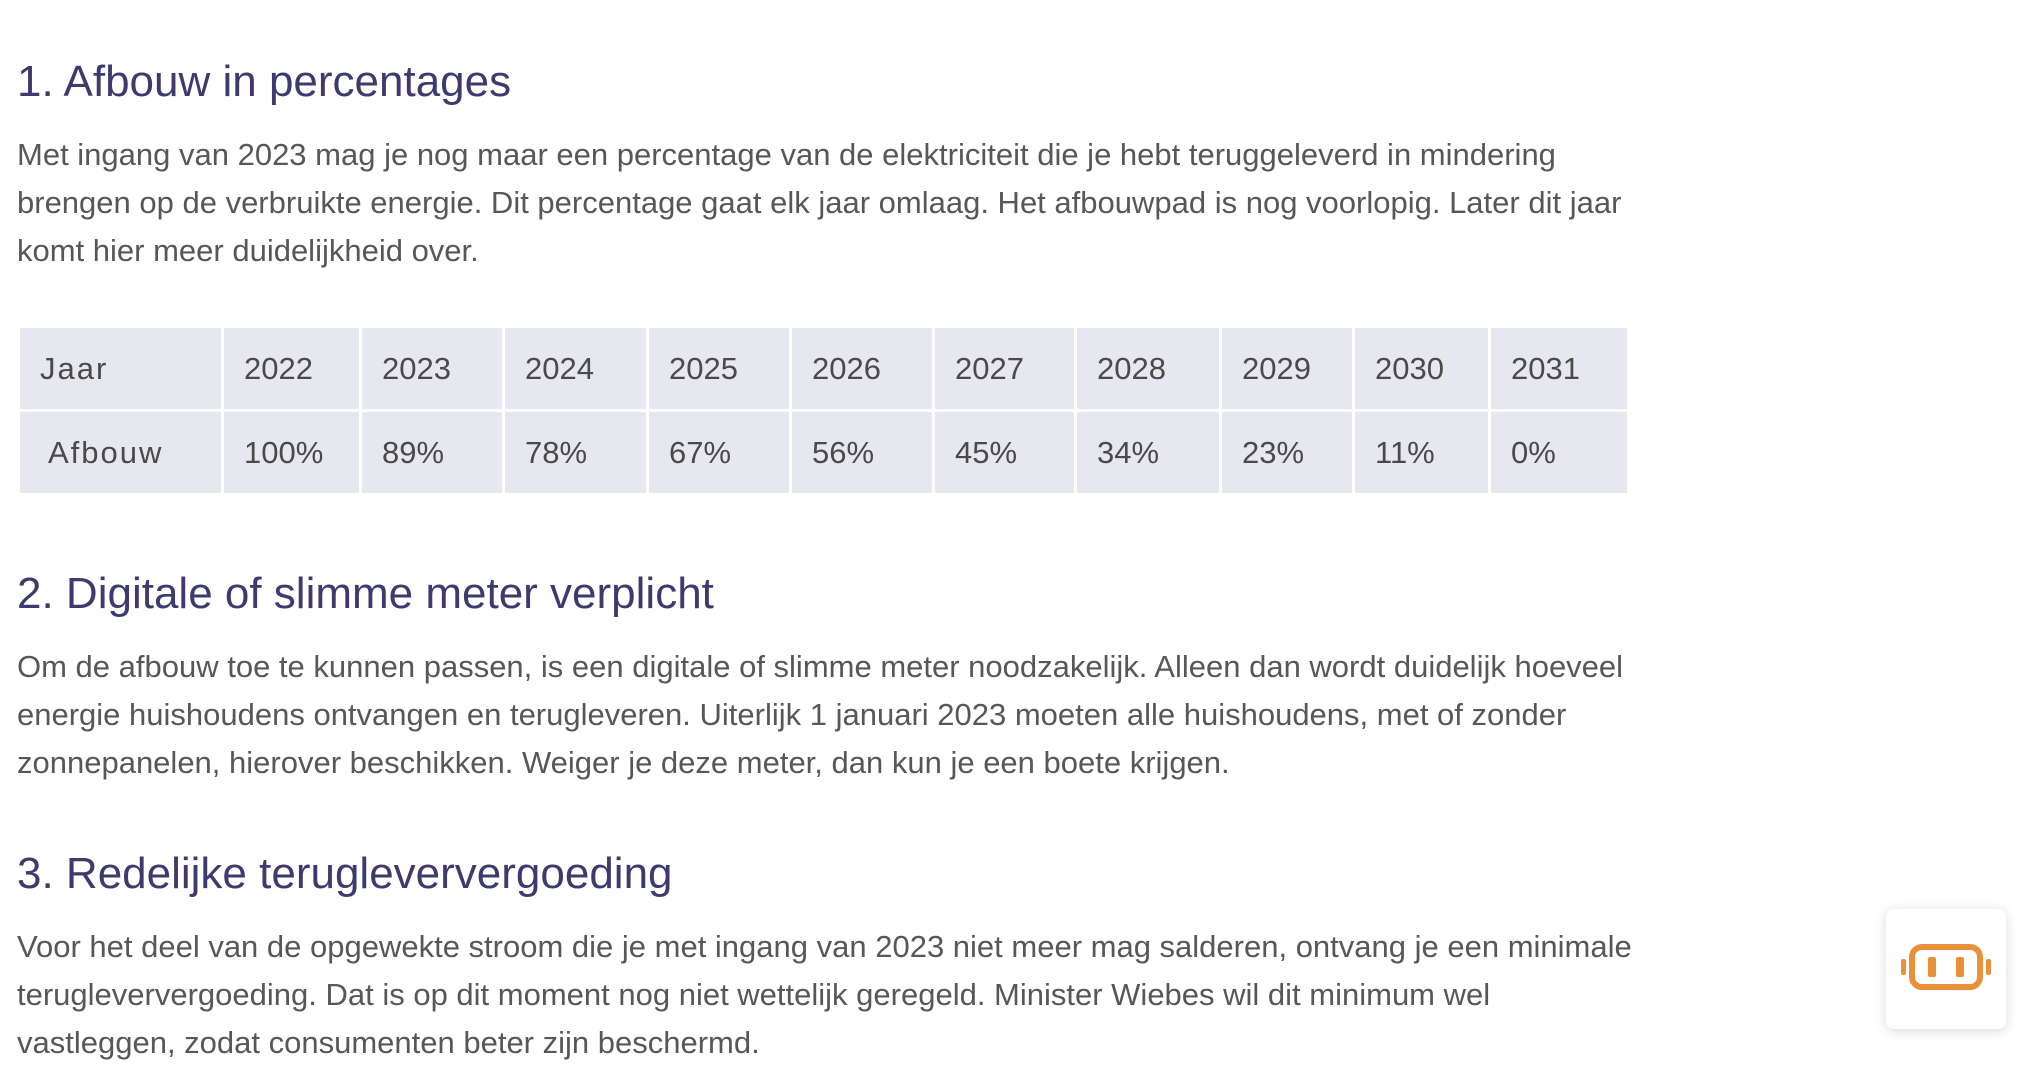 This screenshot has width=2041, height=1087. I want to click on table-cell: 2028, so click(1148, 368).